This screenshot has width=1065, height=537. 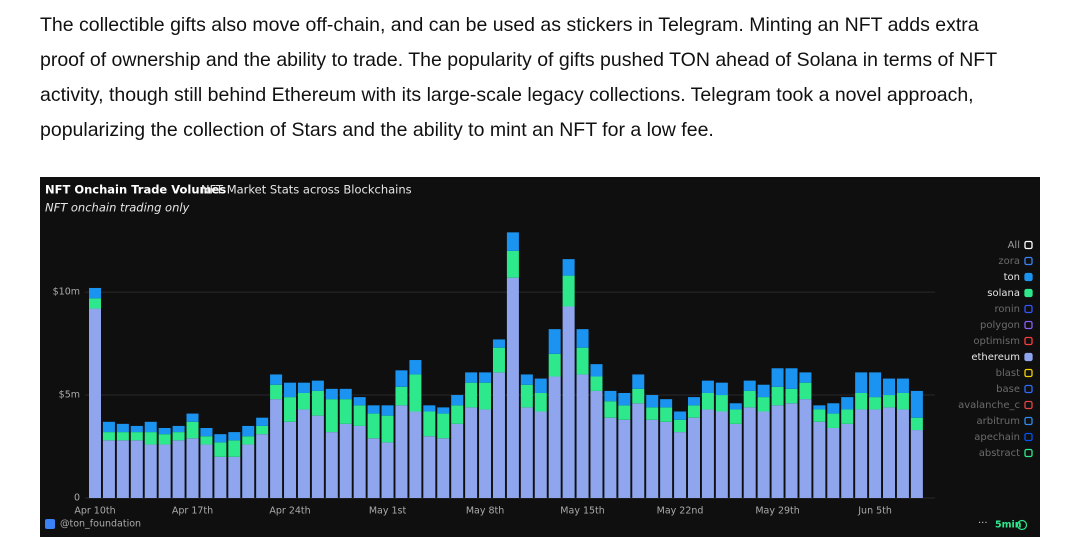 I want to click on legend-label: abstract, so click(x=999, y=453).